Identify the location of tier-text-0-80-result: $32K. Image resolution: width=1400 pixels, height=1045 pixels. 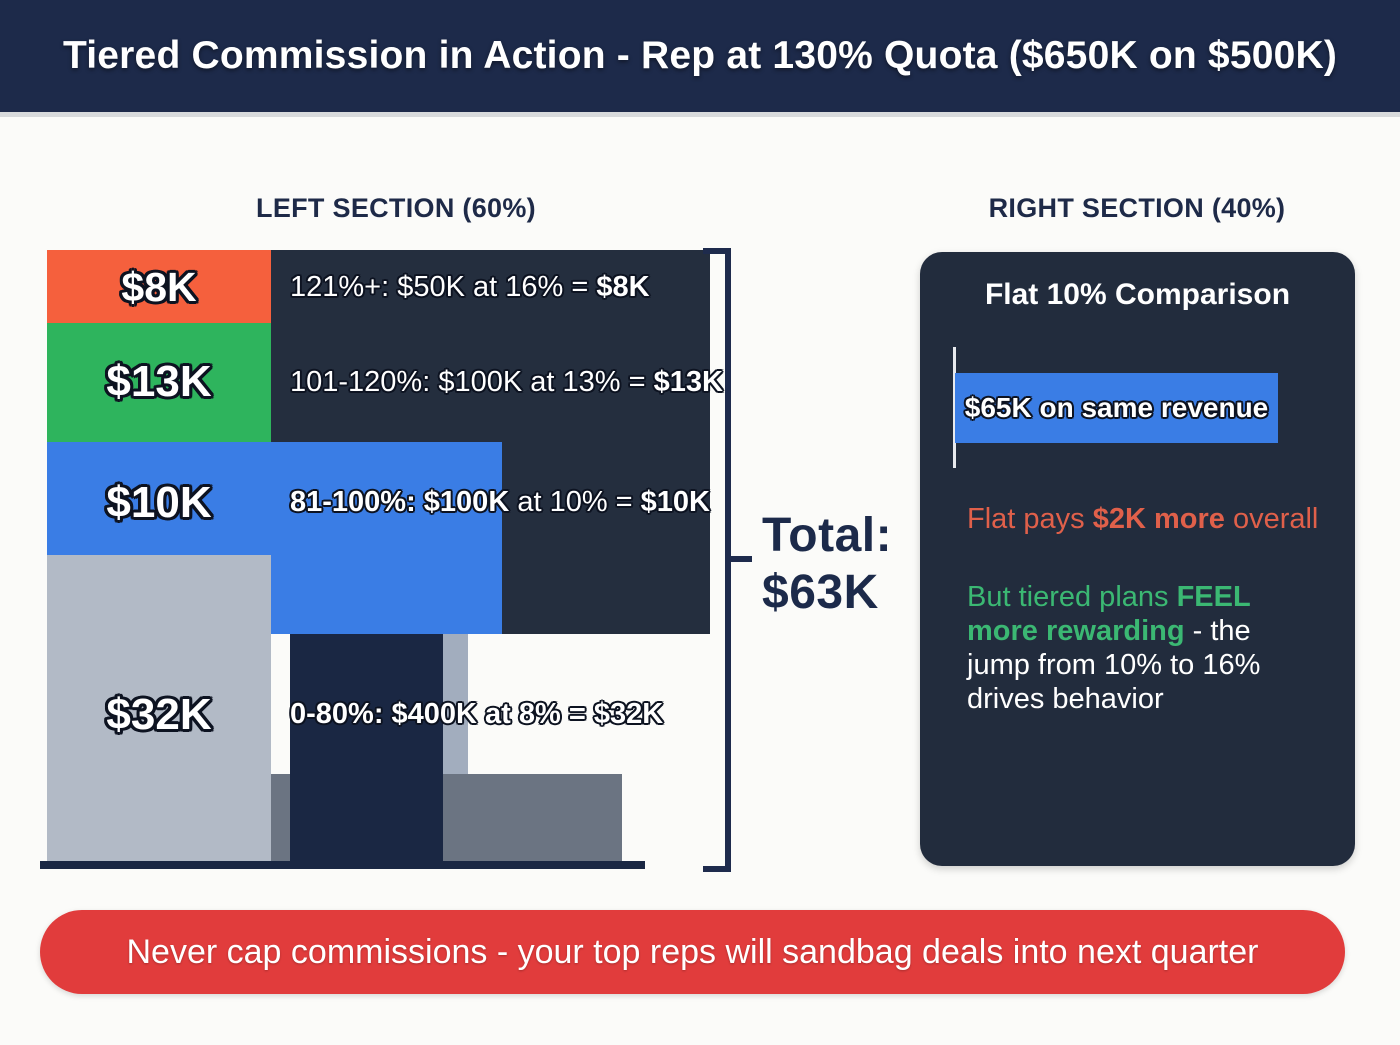
(628, 714).